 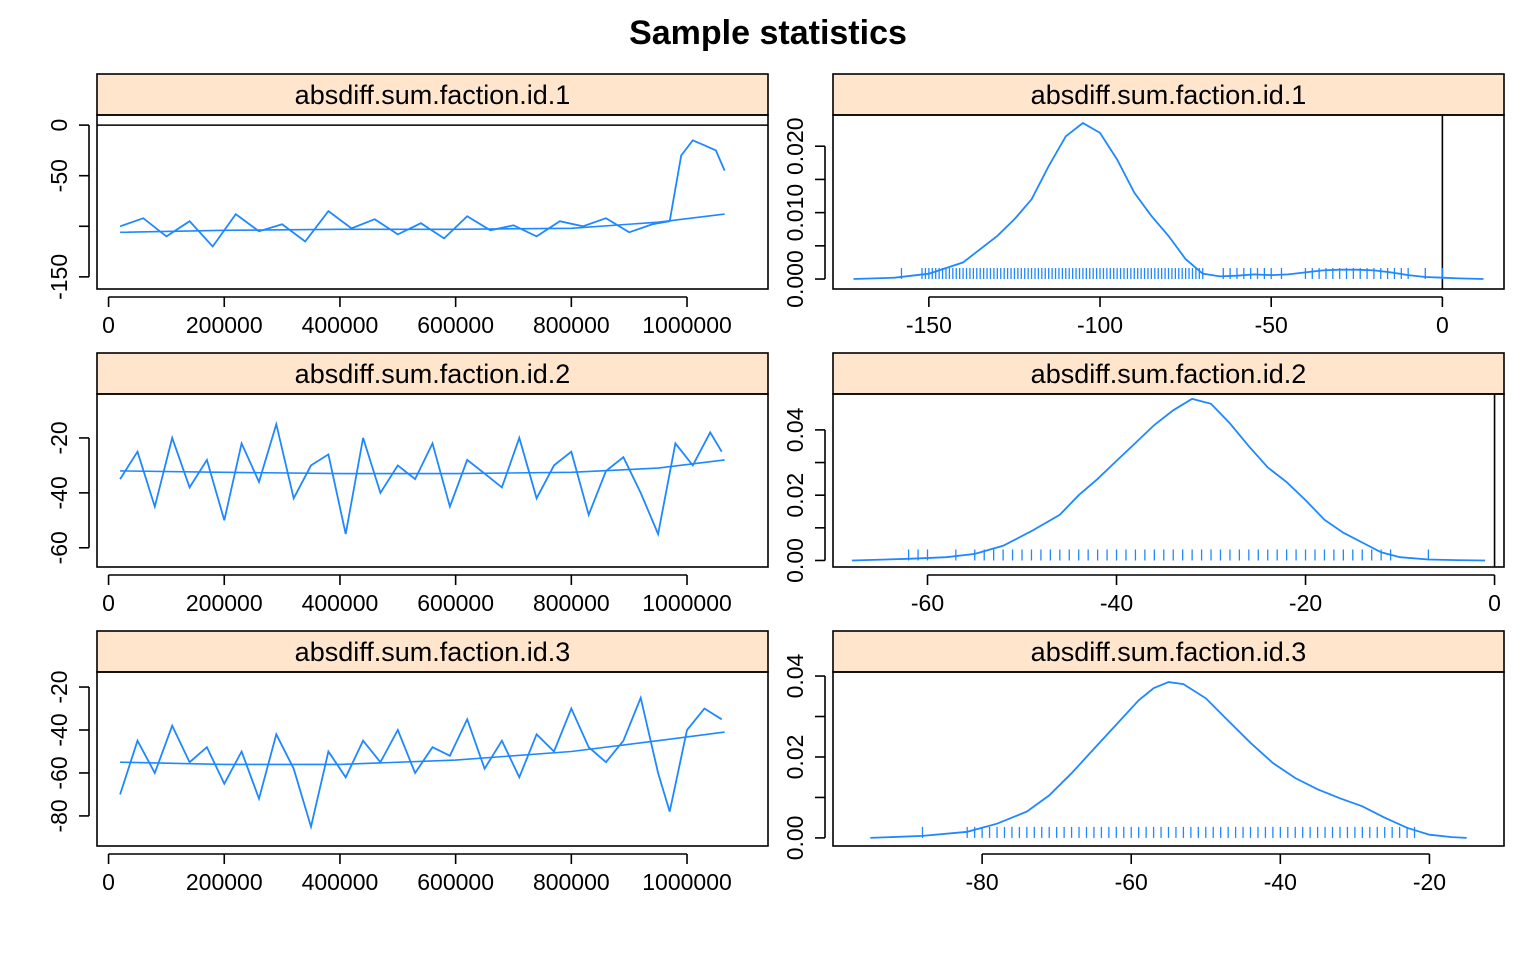 What do you see at coordinates (795, 213) in the screenshot?
I see `y-tick-label: 0.010` at bounding box center [795, 213].